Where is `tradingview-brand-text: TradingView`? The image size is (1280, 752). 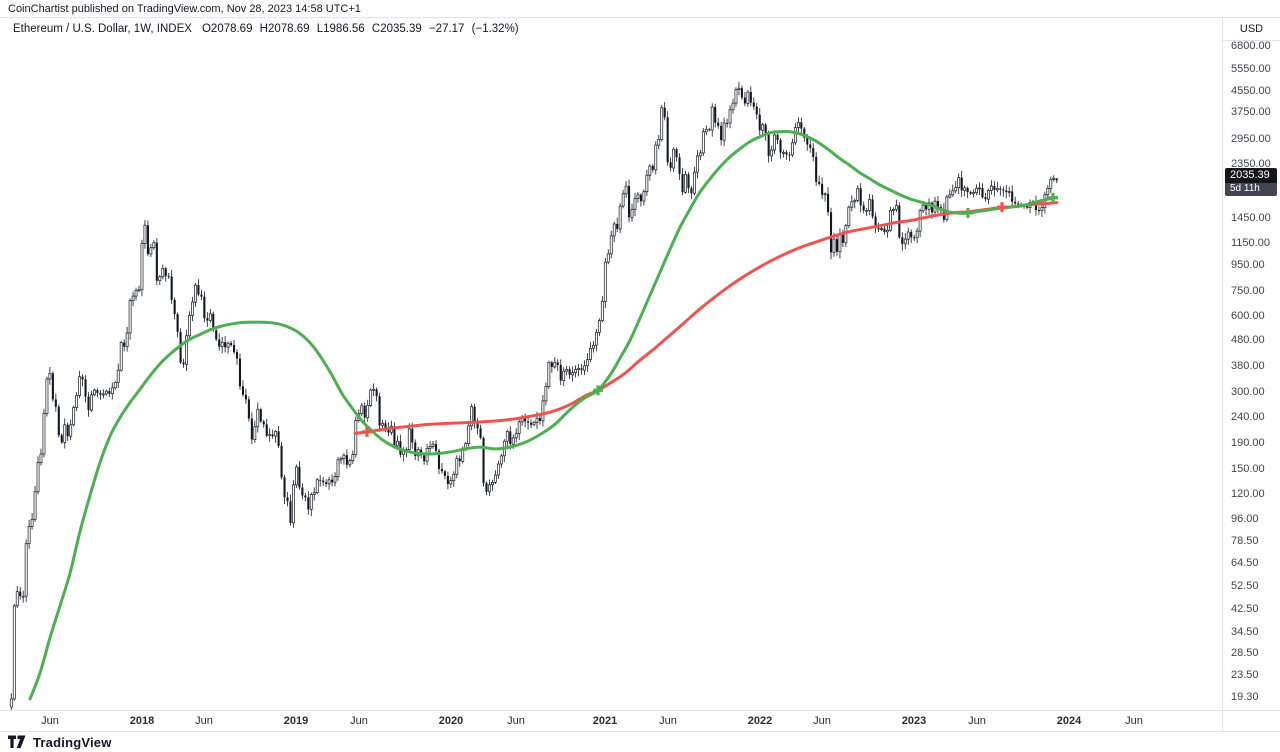 tradingview-brand-text: TradingView is located at coordinates (72, 742).